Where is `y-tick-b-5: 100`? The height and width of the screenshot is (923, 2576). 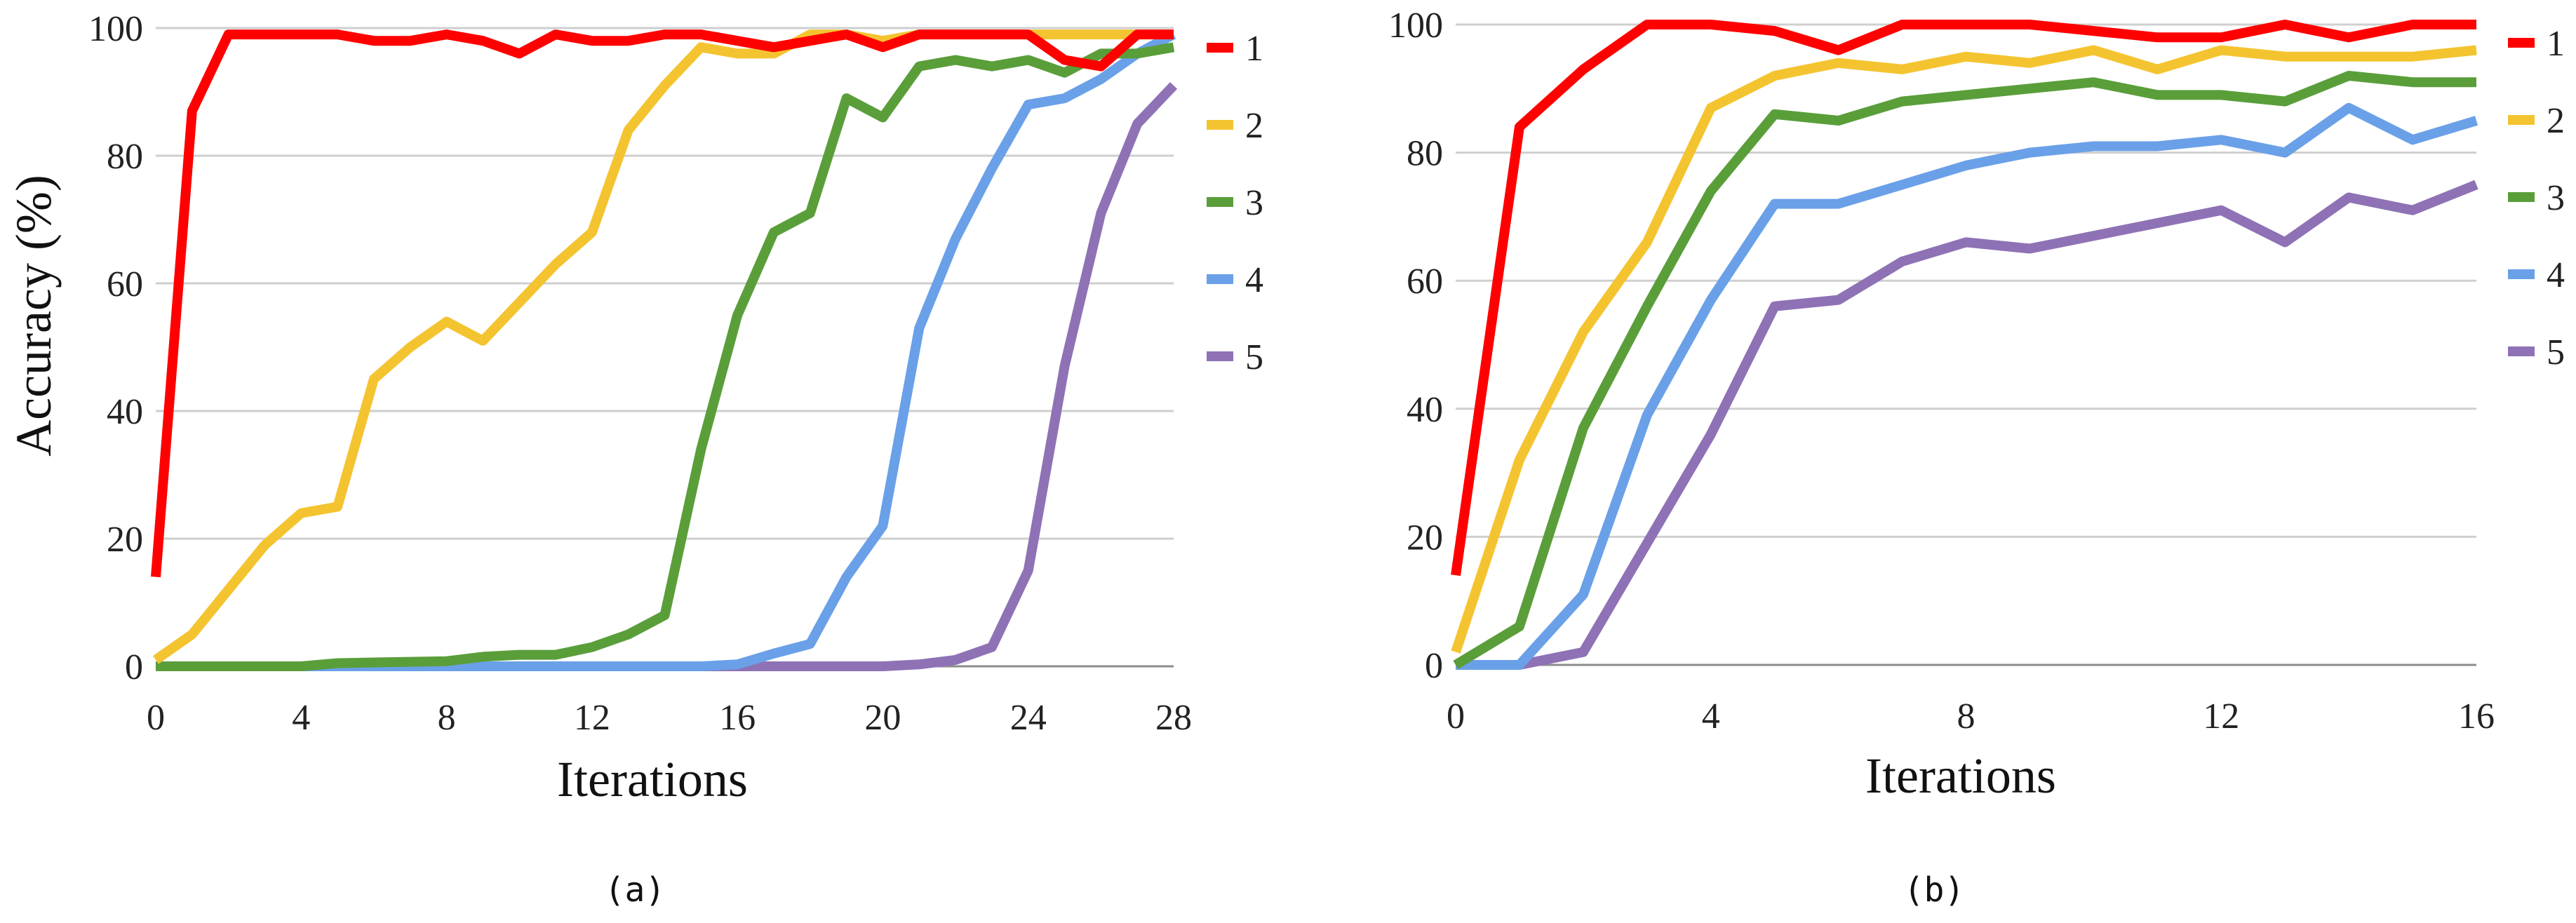
y-tick-b-5: 100 is located at coordinates (1415, 26).